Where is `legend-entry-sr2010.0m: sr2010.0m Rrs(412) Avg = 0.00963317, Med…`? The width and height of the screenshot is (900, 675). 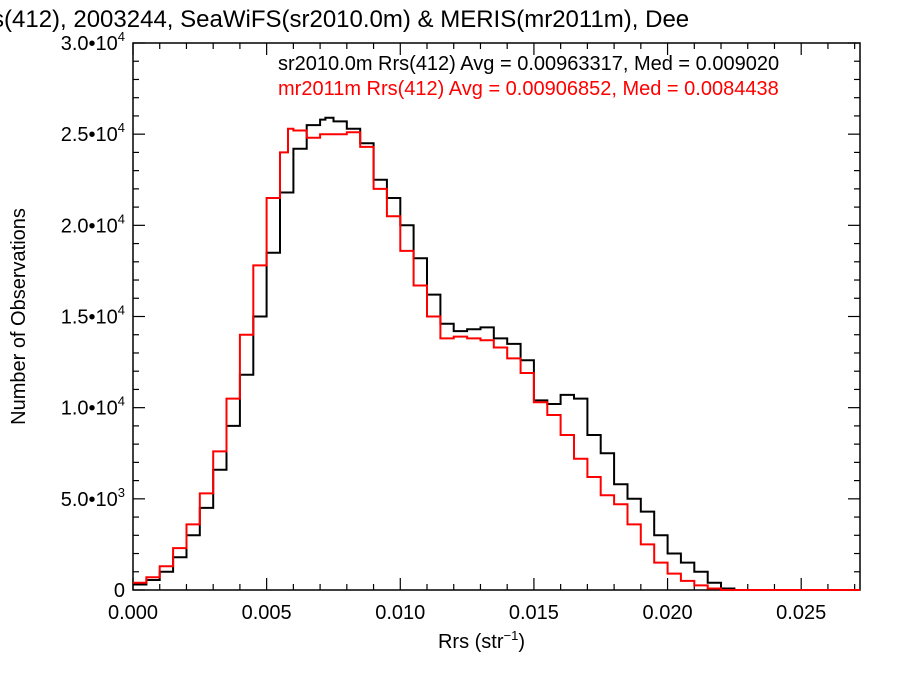 legend-entry-sr2010.0m: sr2010.0m Rrs(412) Avg = 0.00963317, Med… is located at coordinates (528, 64).